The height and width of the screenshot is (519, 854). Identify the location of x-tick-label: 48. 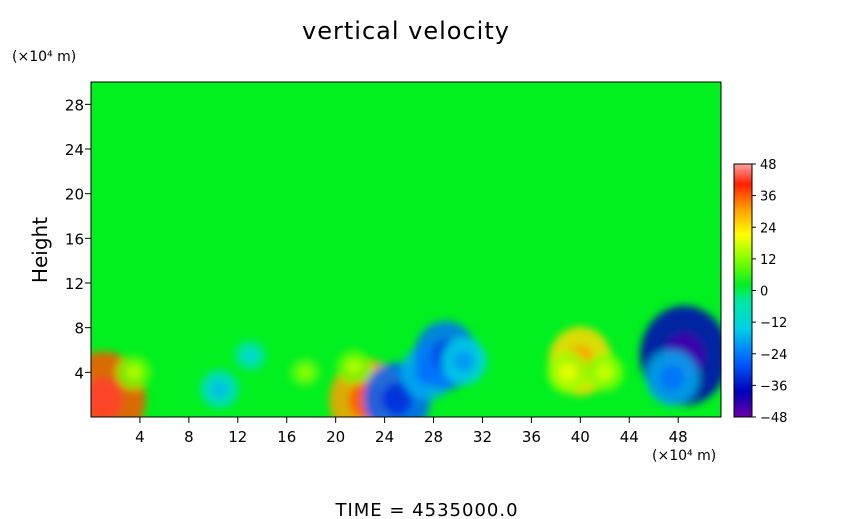
(678, 437).